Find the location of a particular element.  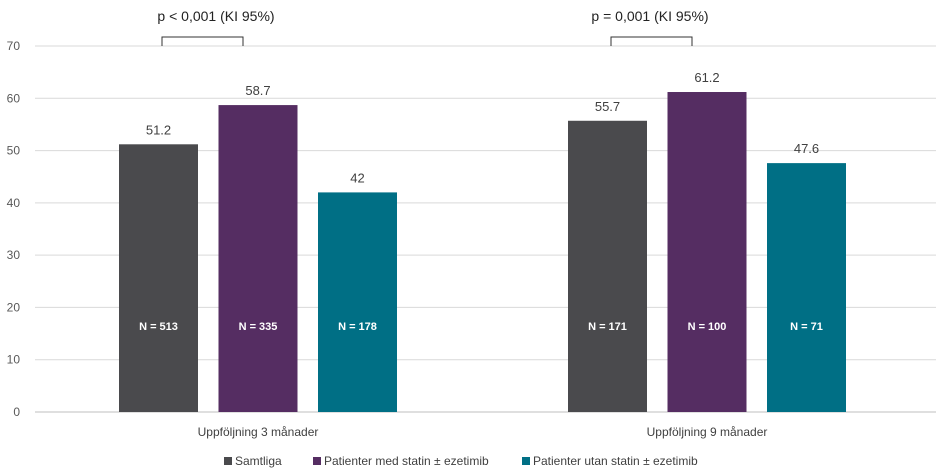

n-label: N = 335 is located at coordinates (258, 327).